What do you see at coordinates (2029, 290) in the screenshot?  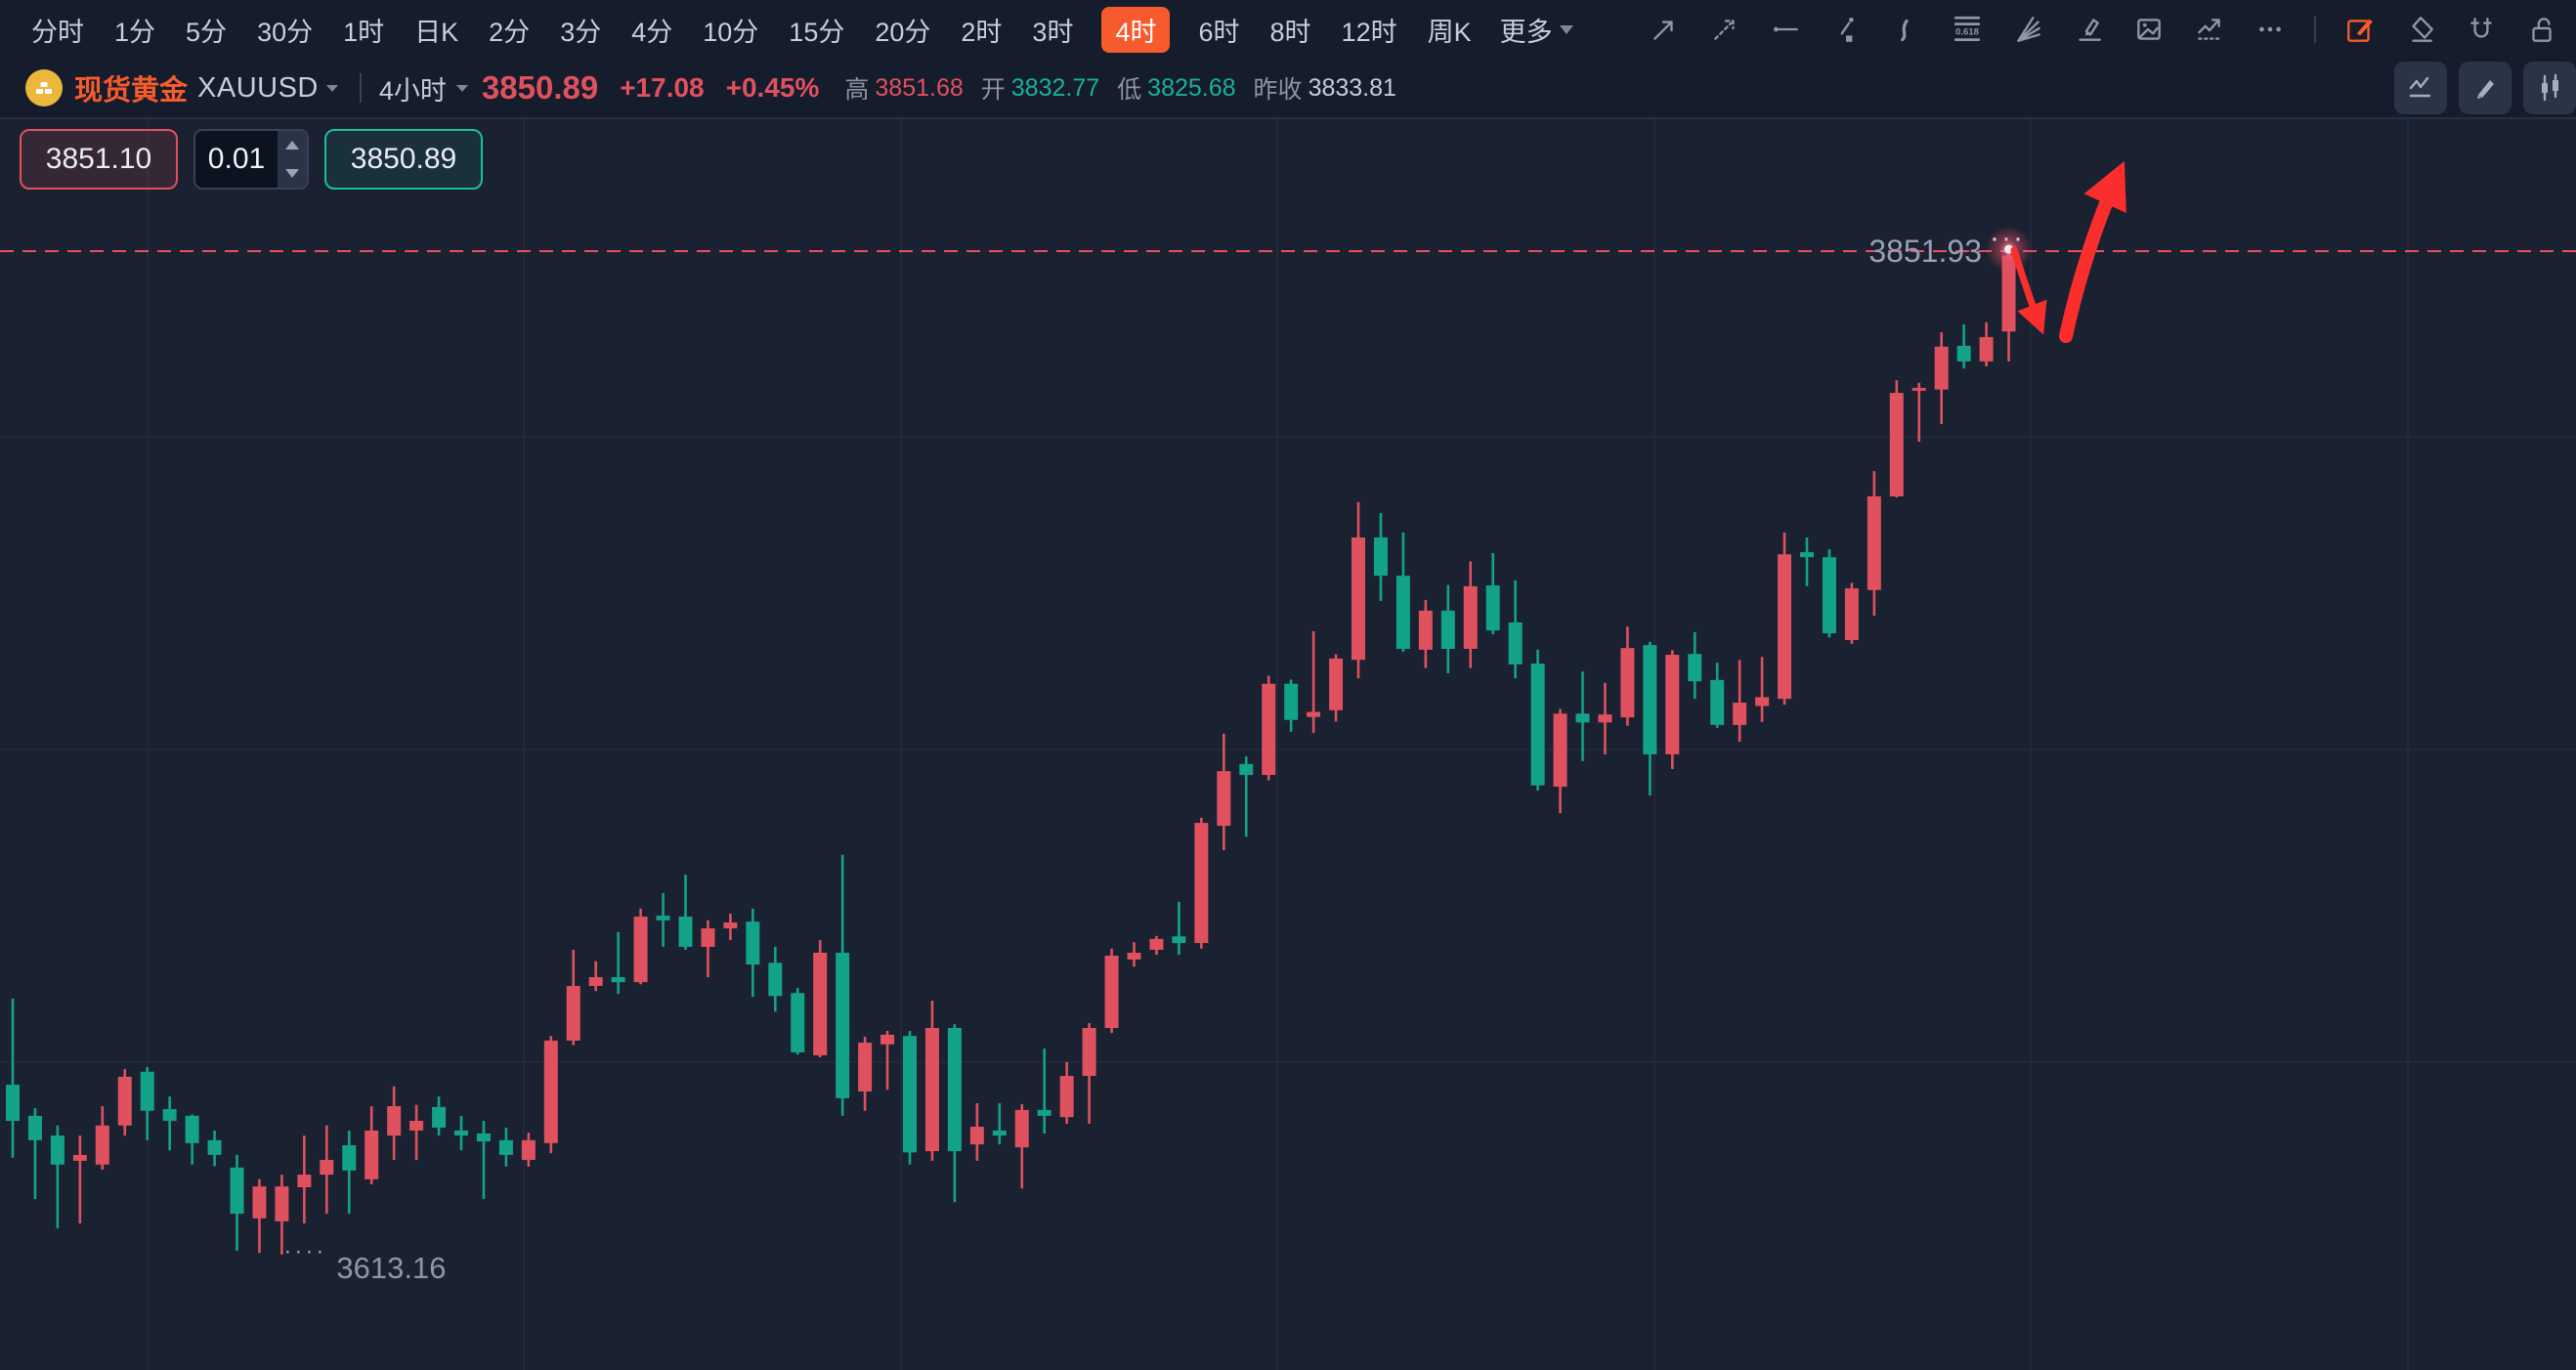 I see `drawn-arrow-down` at bounding box center [2029, 290].